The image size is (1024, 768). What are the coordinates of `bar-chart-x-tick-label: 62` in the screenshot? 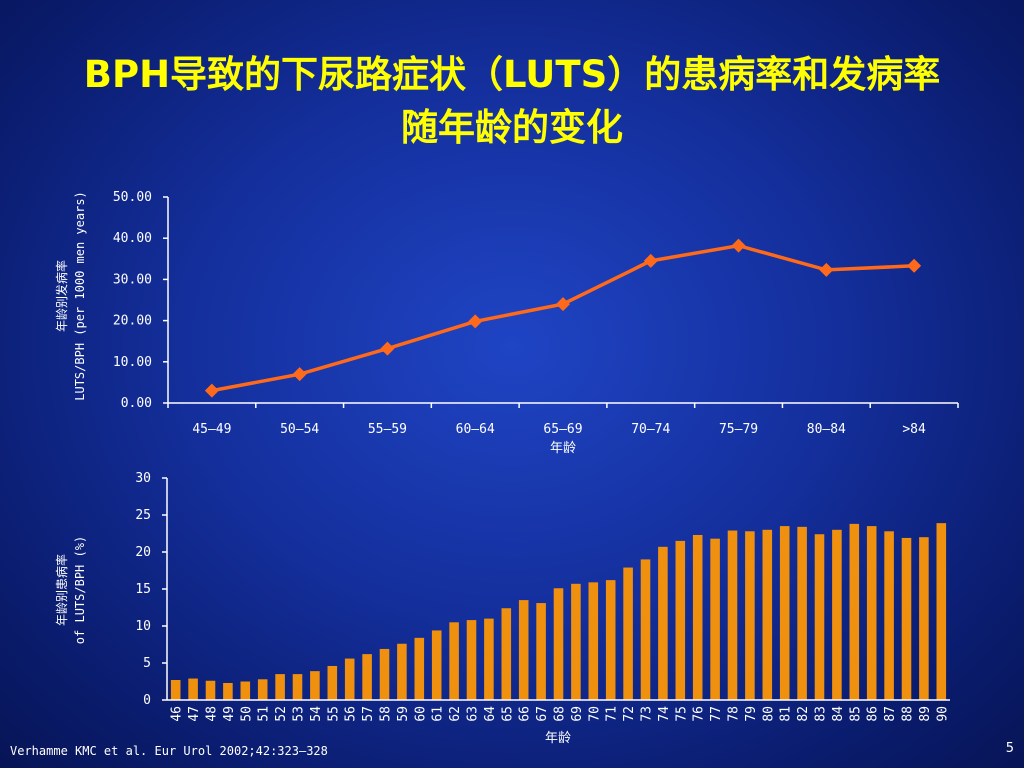 It's located at (455, 714).